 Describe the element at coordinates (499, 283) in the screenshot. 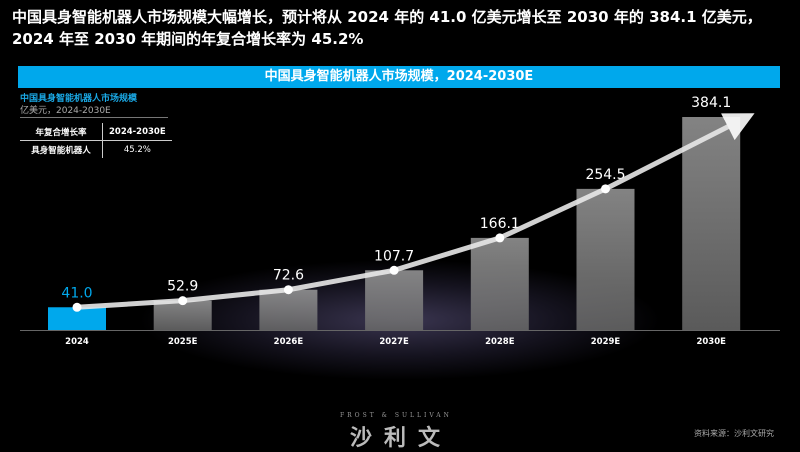

I see `bar-2028E` at that location.